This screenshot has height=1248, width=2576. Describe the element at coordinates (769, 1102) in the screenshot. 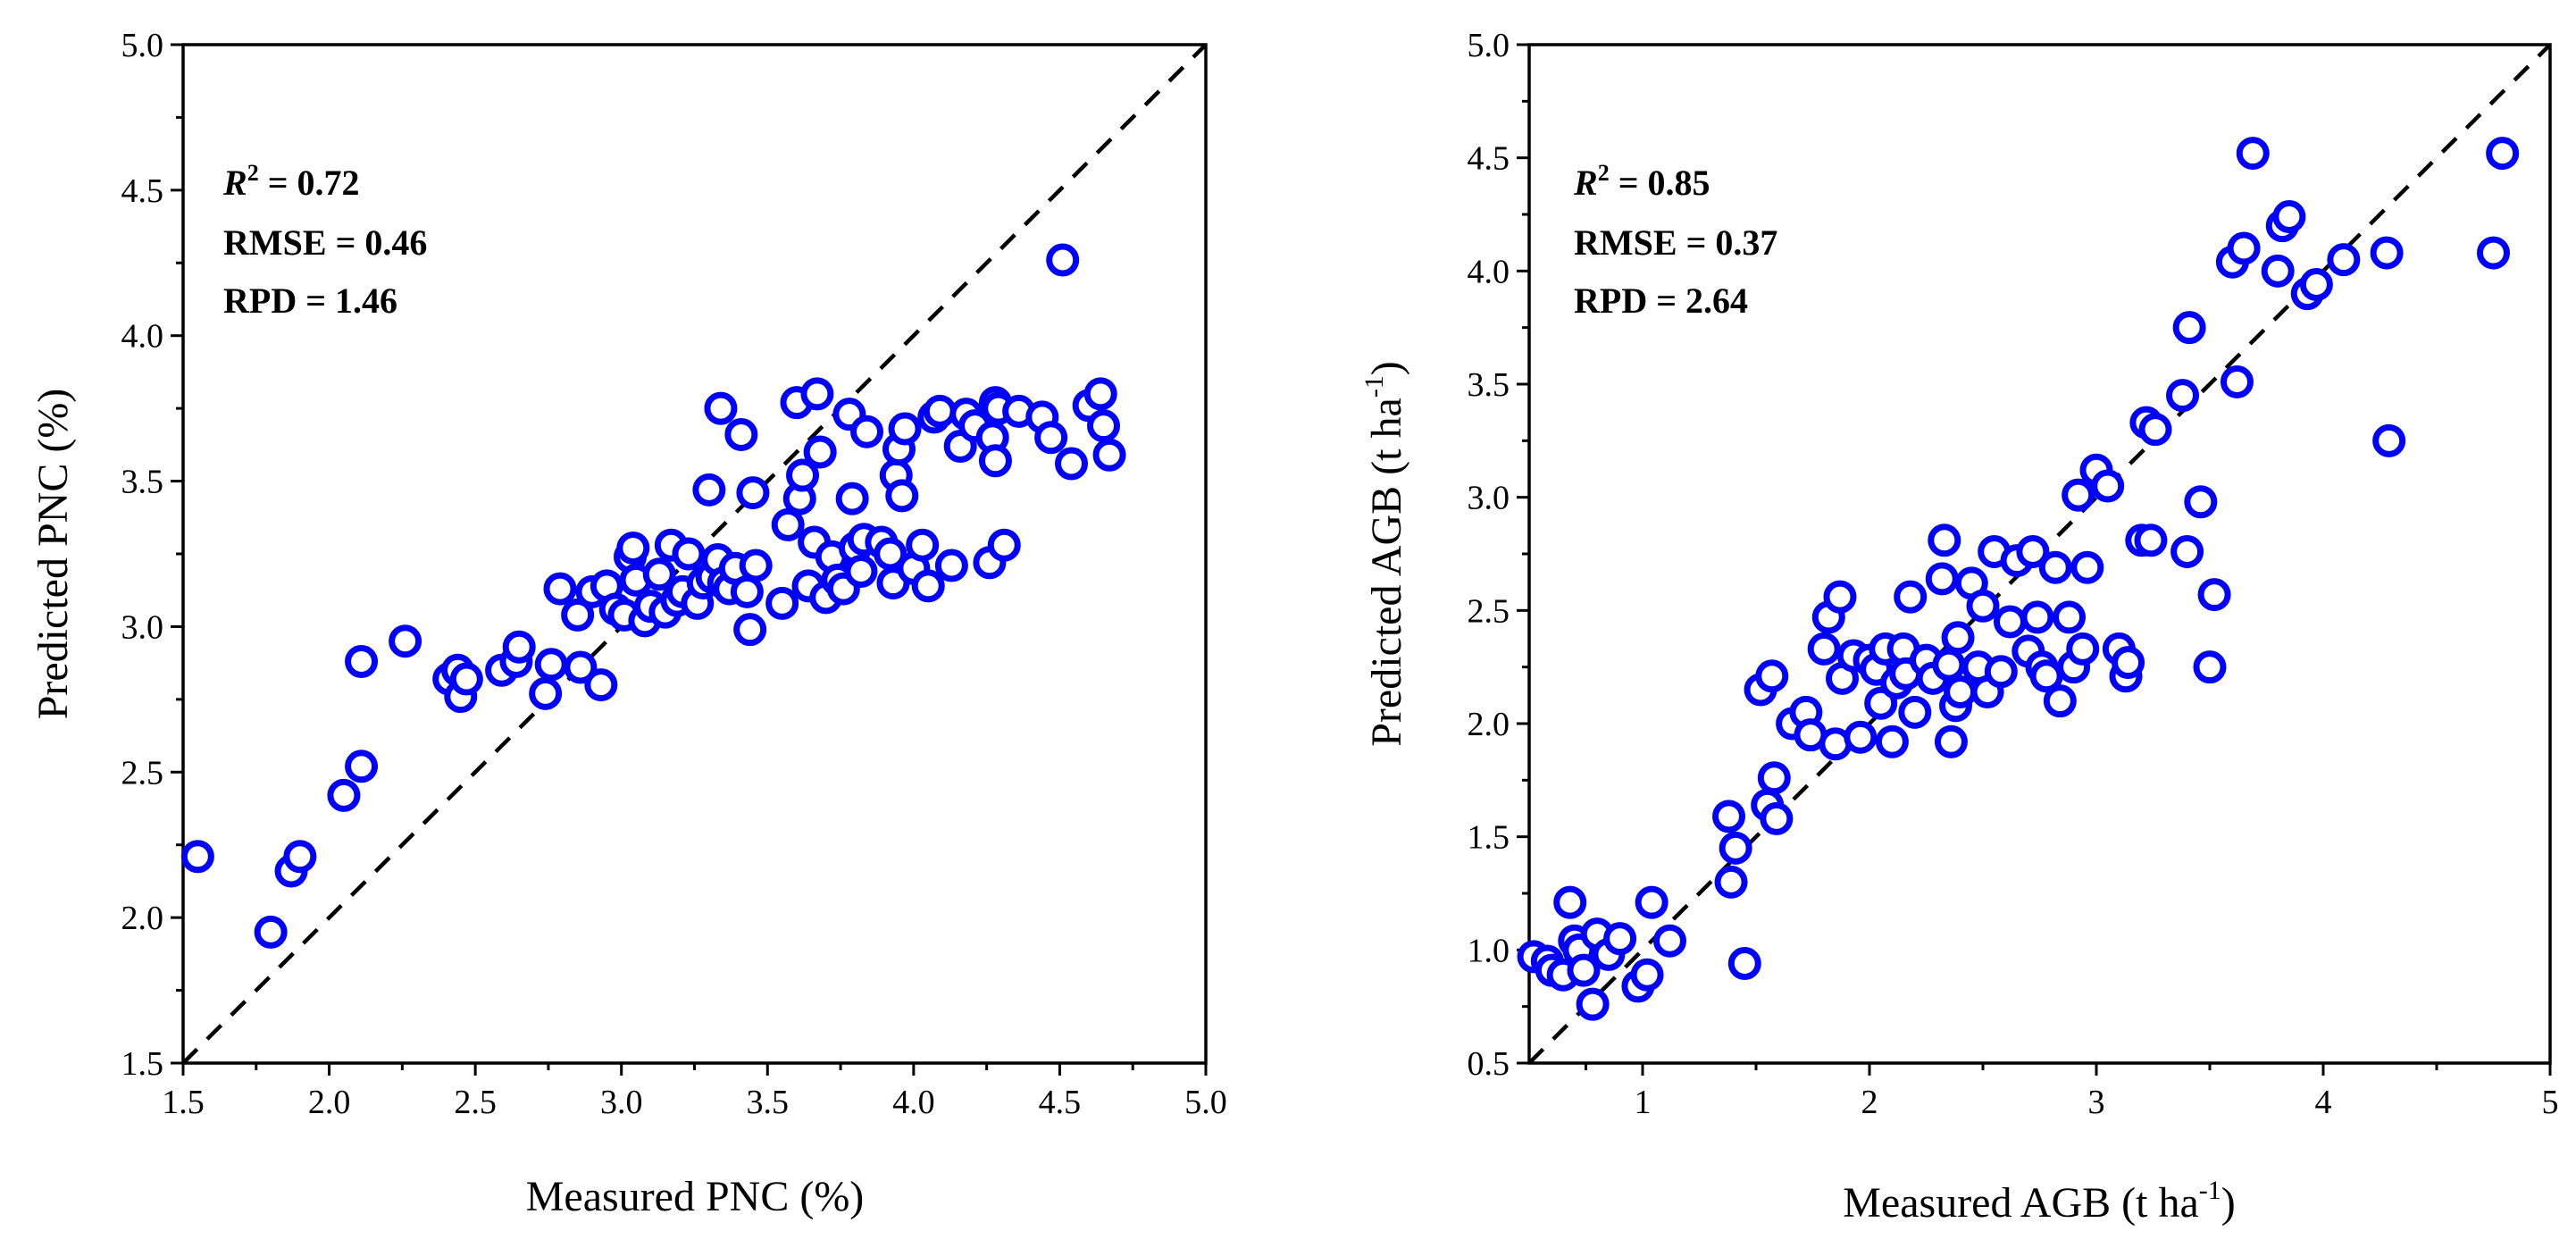

I see `x-tick-label: 3.5` at that location.